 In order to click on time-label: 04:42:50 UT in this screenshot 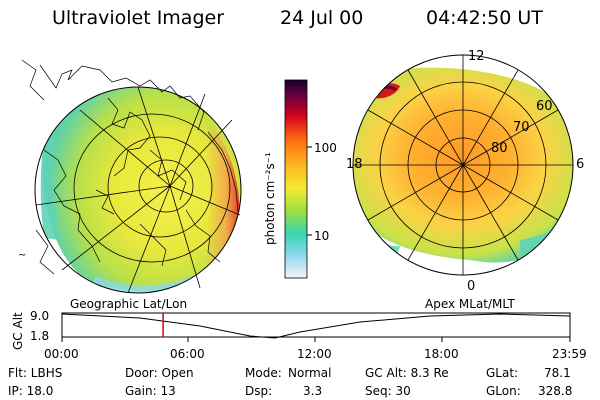, I will do `click(484, 18)`.